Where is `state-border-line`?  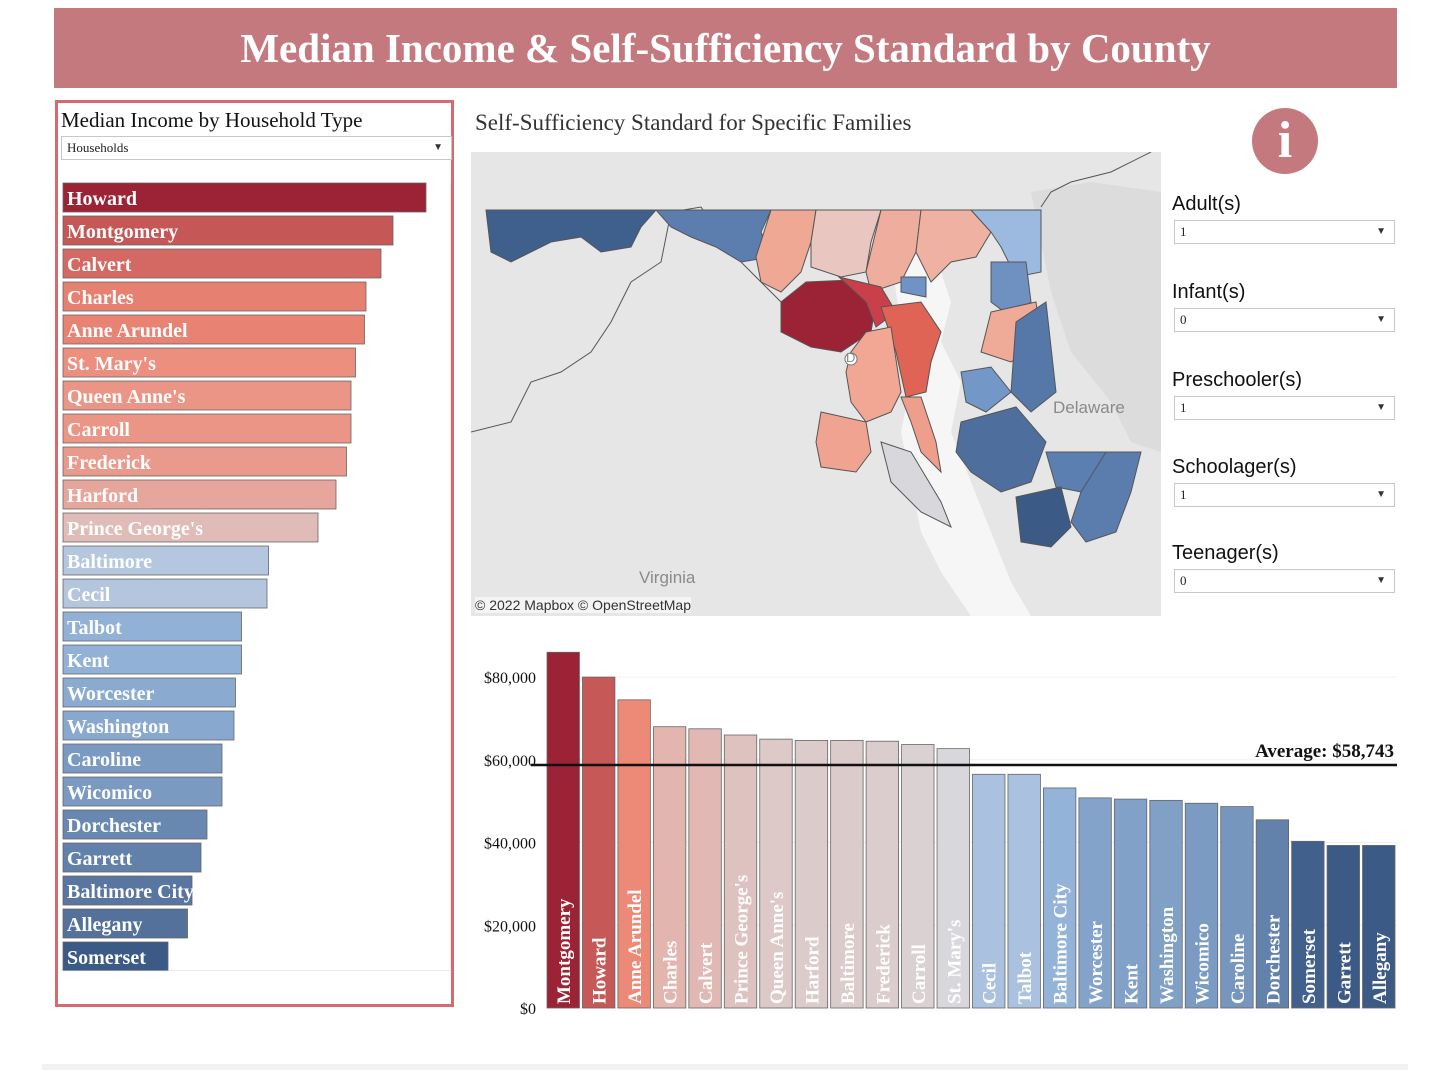 state-border-line is located at coordinates (1096, 180).